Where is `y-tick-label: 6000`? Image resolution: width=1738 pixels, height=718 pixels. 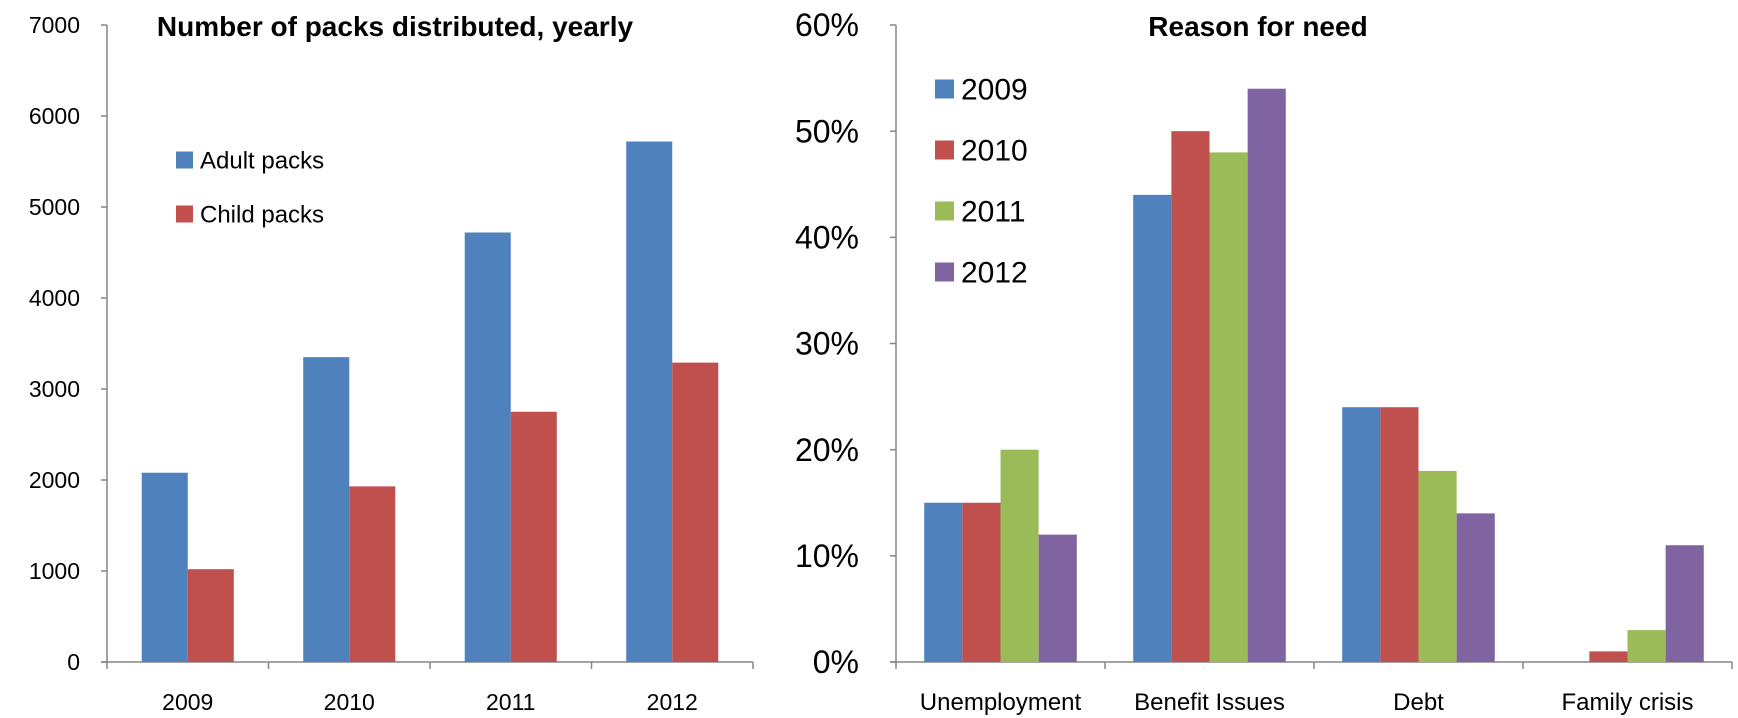
y-tick-label: 6000 is located at coordinates (54, 116).